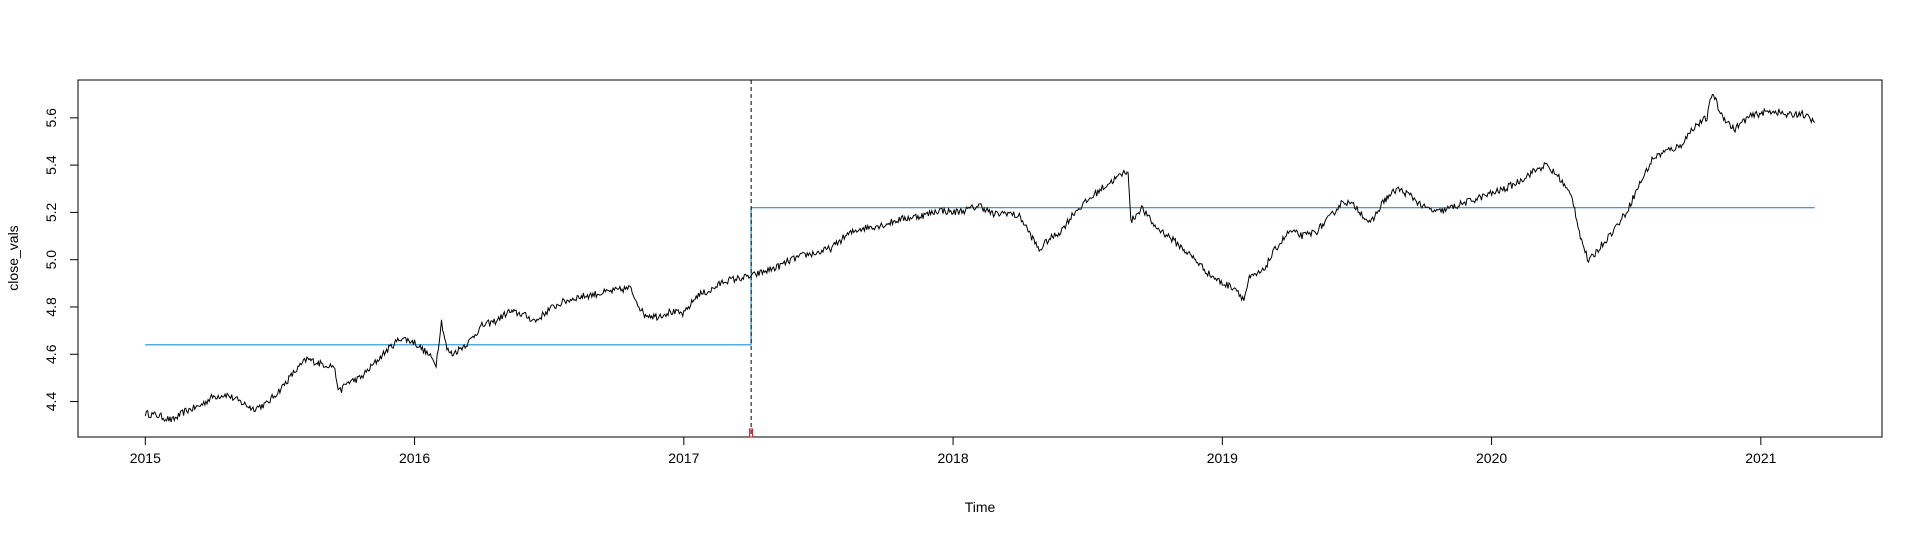 The height and width of the screenshot is (534, 1911). What do you see at coordinates (51, 354) in the screenshot?
I see `y-tick-label: 4.6` at bounding box center [51, 354].